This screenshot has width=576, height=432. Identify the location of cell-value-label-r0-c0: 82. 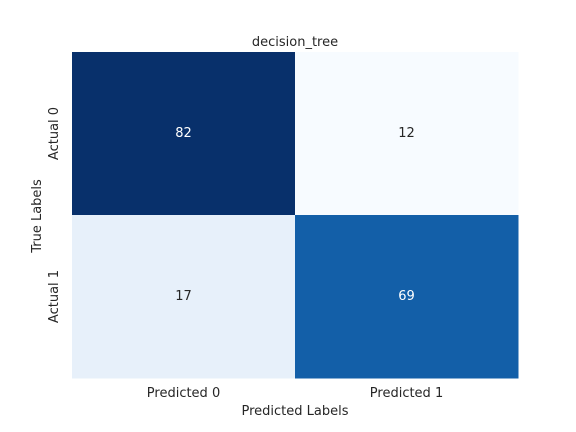
(183, 133).